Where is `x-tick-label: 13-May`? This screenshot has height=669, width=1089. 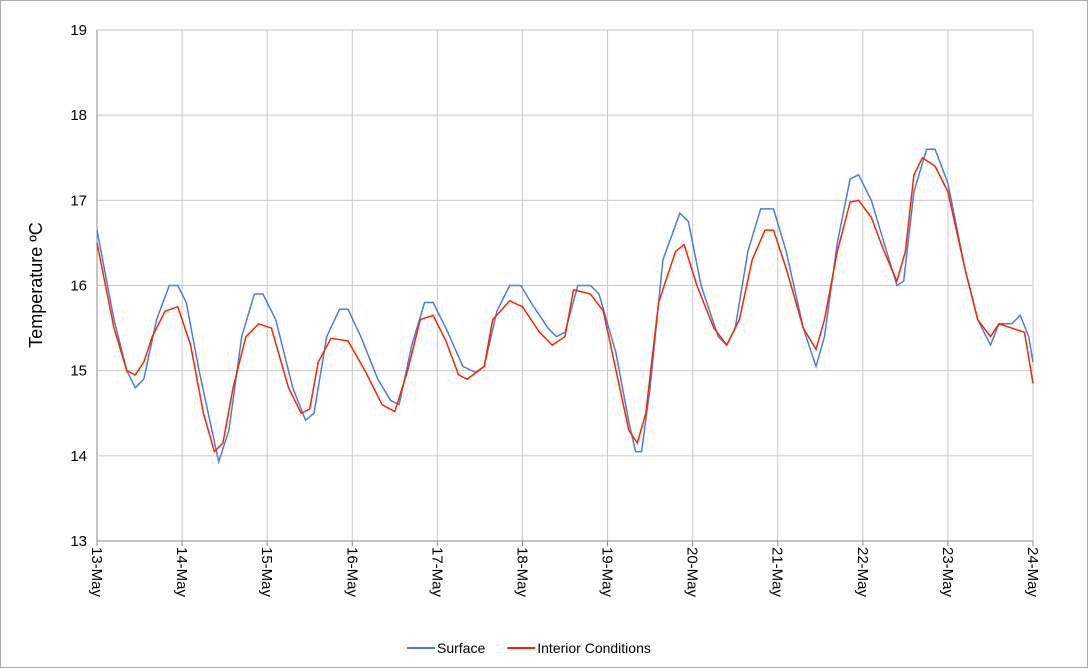 x-tick-label: 13-May is located at coordinates (96, 572).